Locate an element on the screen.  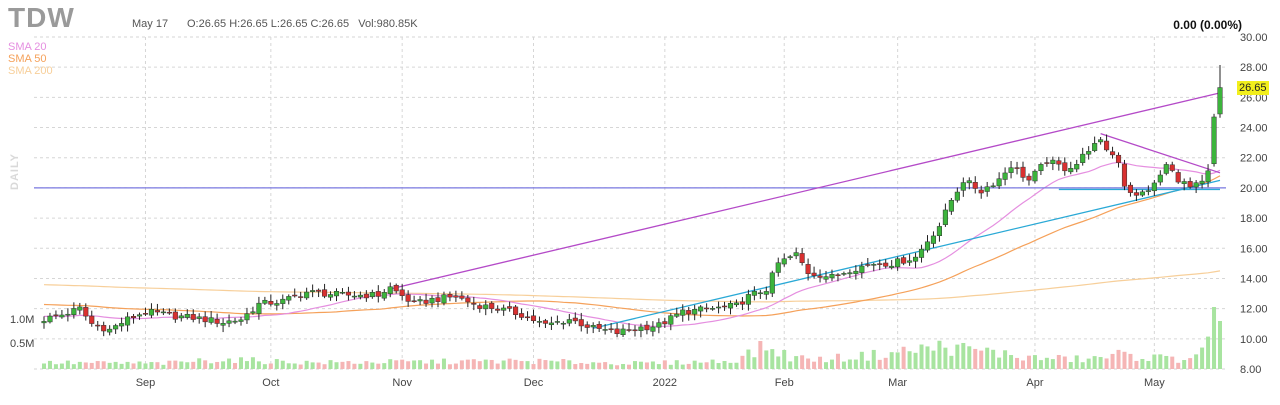
y-tick-label: 14.00 is located at coordinates (1254, 279).